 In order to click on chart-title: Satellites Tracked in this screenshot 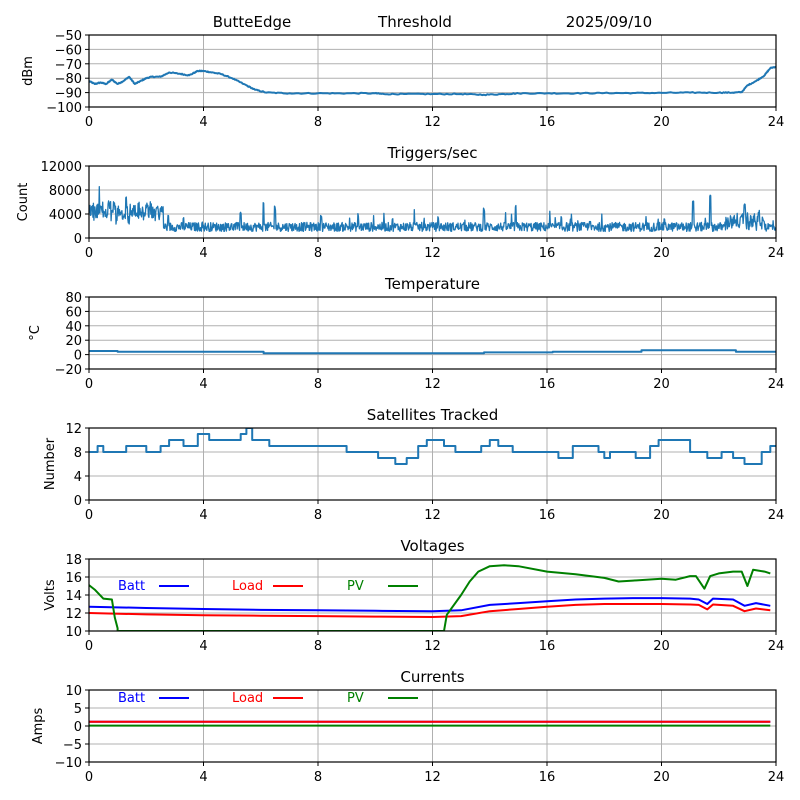, I will do `click(432, 415)`.